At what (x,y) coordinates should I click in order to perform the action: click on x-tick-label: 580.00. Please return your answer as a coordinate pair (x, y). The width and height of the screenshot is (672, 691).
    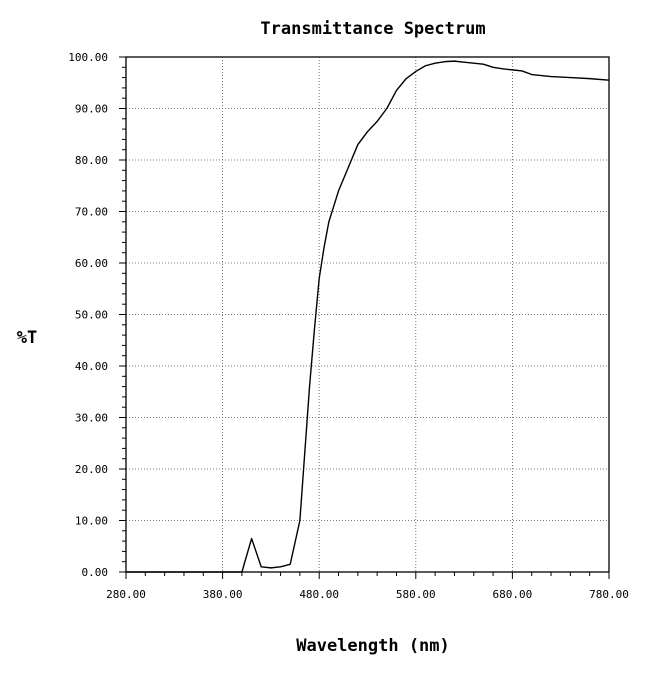
    Looking at the image, I should click on (416, 594).